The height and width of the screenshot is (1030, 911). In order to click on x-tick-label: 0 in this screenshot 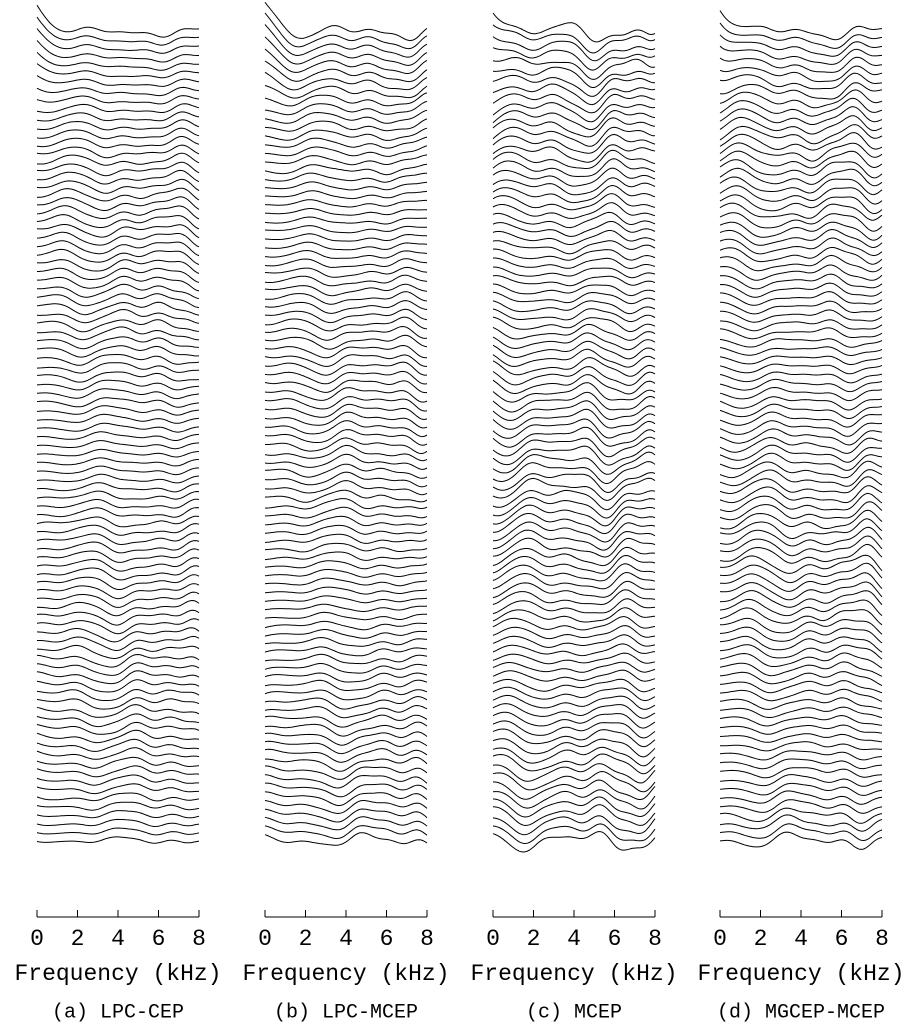, I will do `click(720, 939)`.